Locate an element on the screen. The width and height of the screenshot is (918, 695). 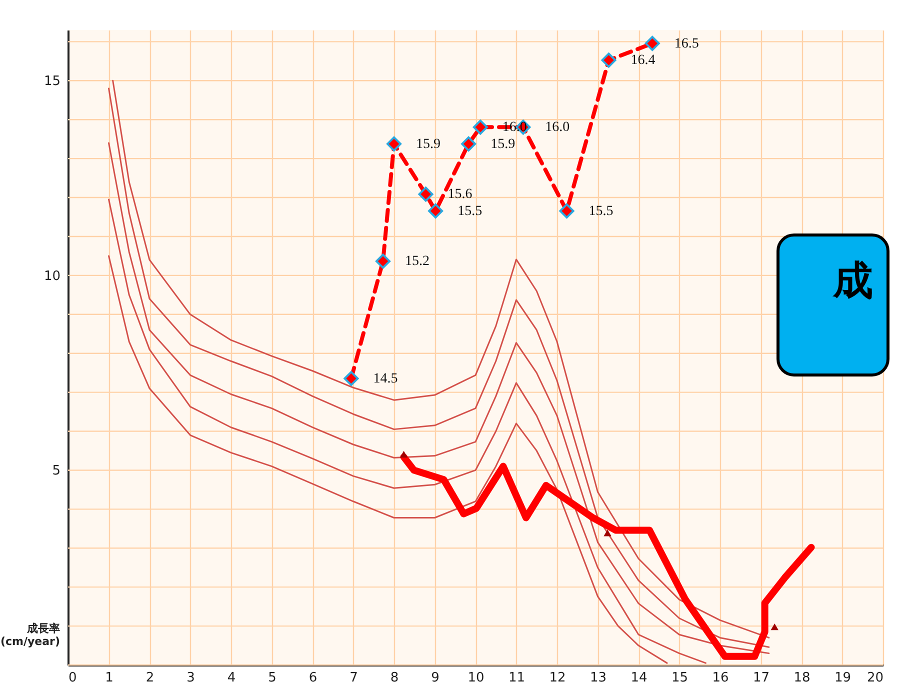
x-tick-label: 1 is located at coordinates (109, 678).